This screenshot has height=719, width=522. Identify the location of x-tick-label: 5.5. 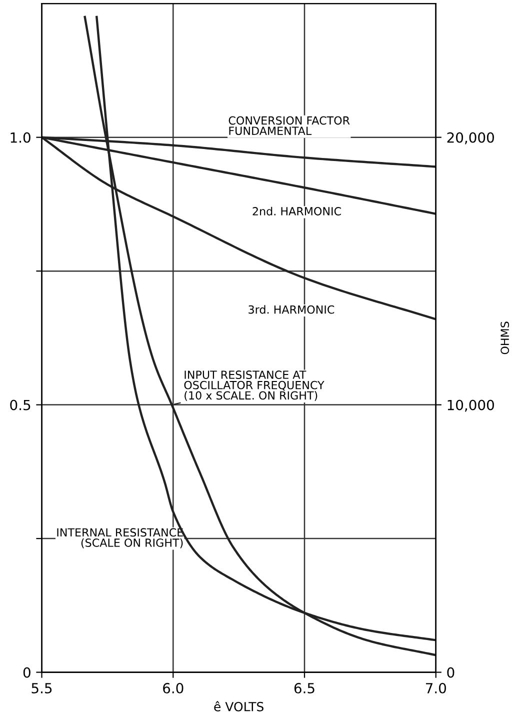
(42, 688).